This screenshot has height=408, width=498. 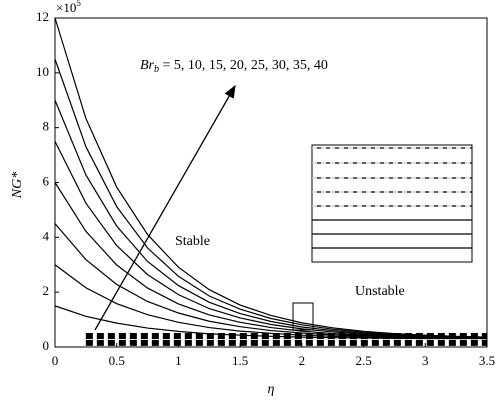 I want to click on x-tick-label: 2.5, so click(x=363, y=360).